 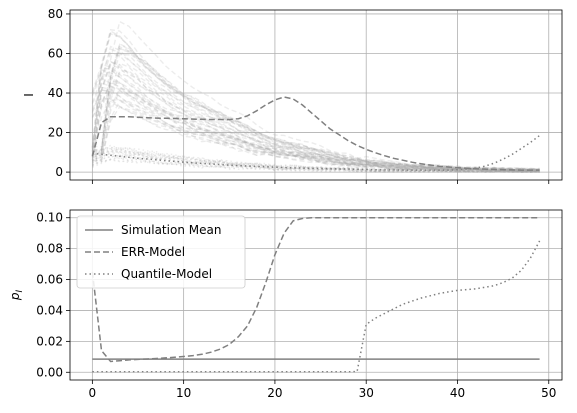 I want to click on y-tick-label: 0, so click(x=59, y=172).